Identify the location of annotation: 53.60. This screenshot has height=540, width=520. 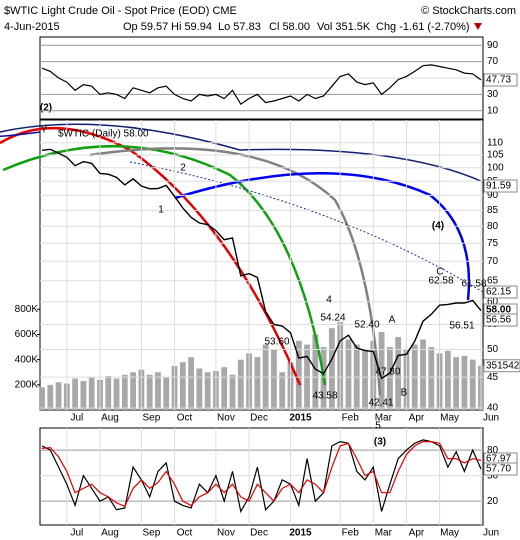
(276, 342).